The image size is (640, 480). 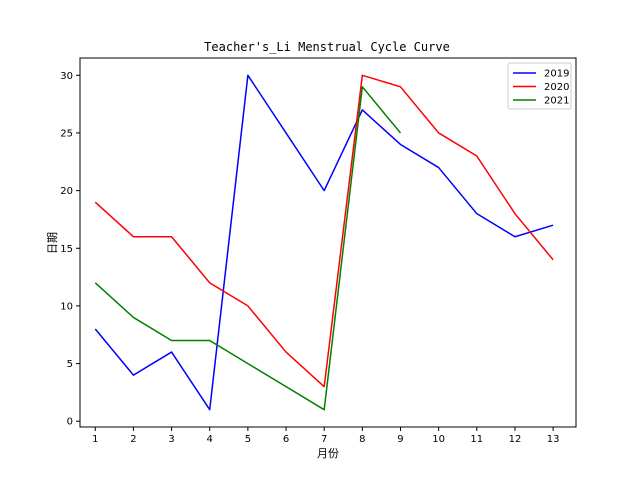 What do you see at coordinates (210, 439) in the screenshot?
I see `x-tick-label: 4` at bounding box center [210, 439].